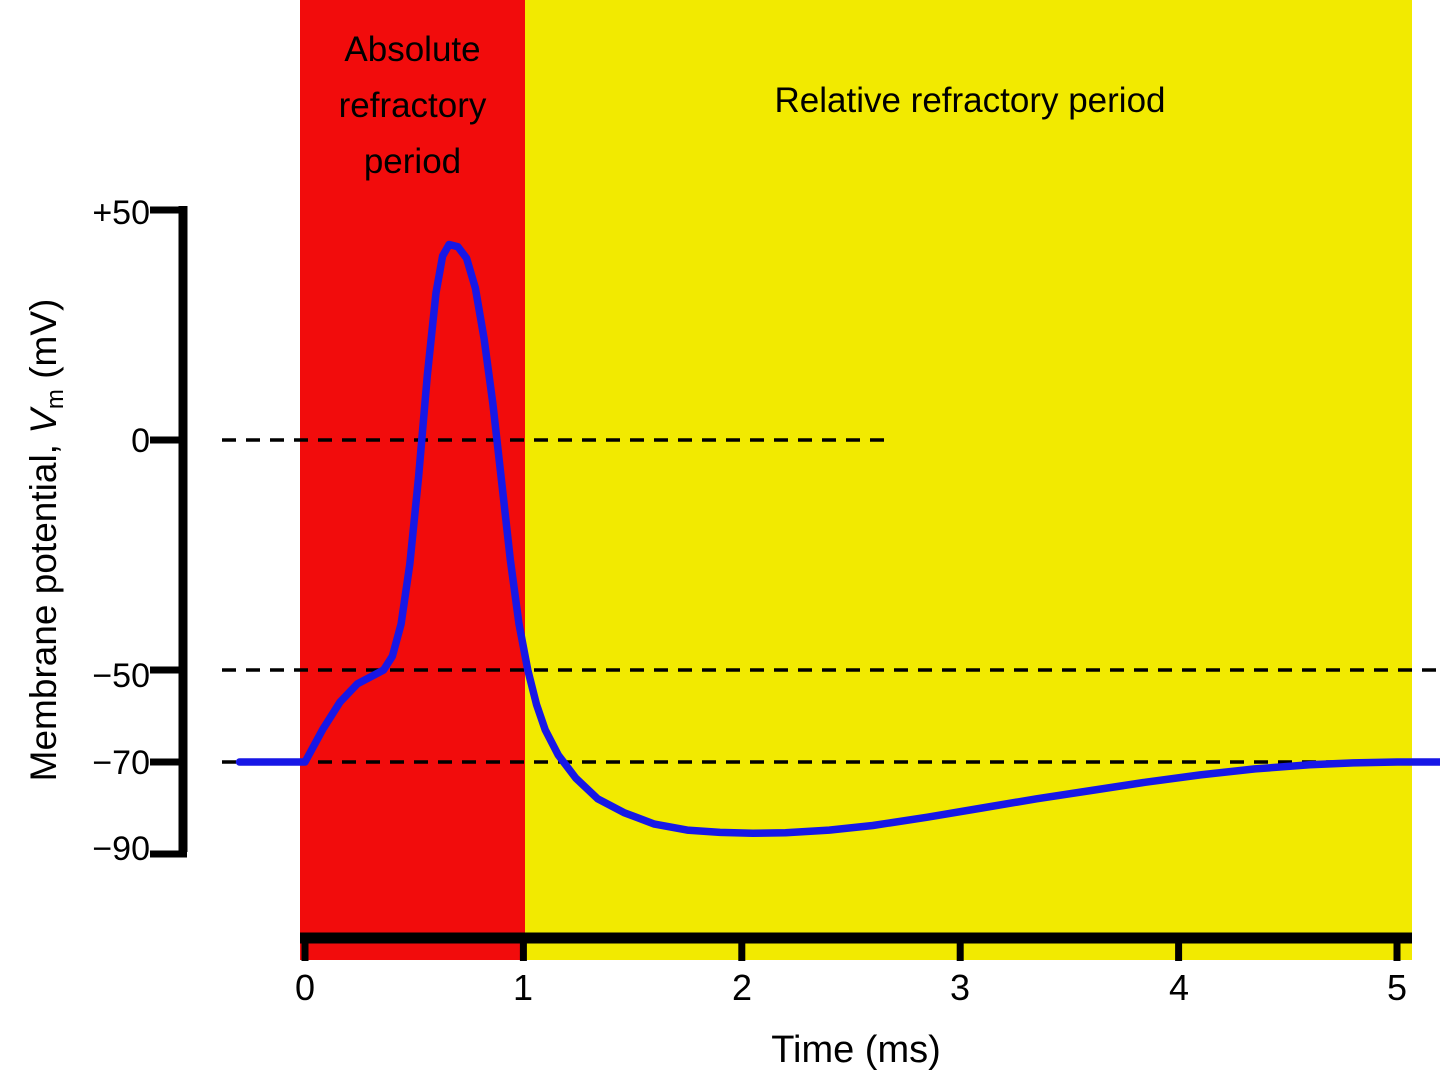 This screenshot has height=1087, width=1440. What do you see at coordinates (970, 100) in the screenshot?
I see `relative-refractory-label: Relative refractory period` at bounding box center [970, 100].